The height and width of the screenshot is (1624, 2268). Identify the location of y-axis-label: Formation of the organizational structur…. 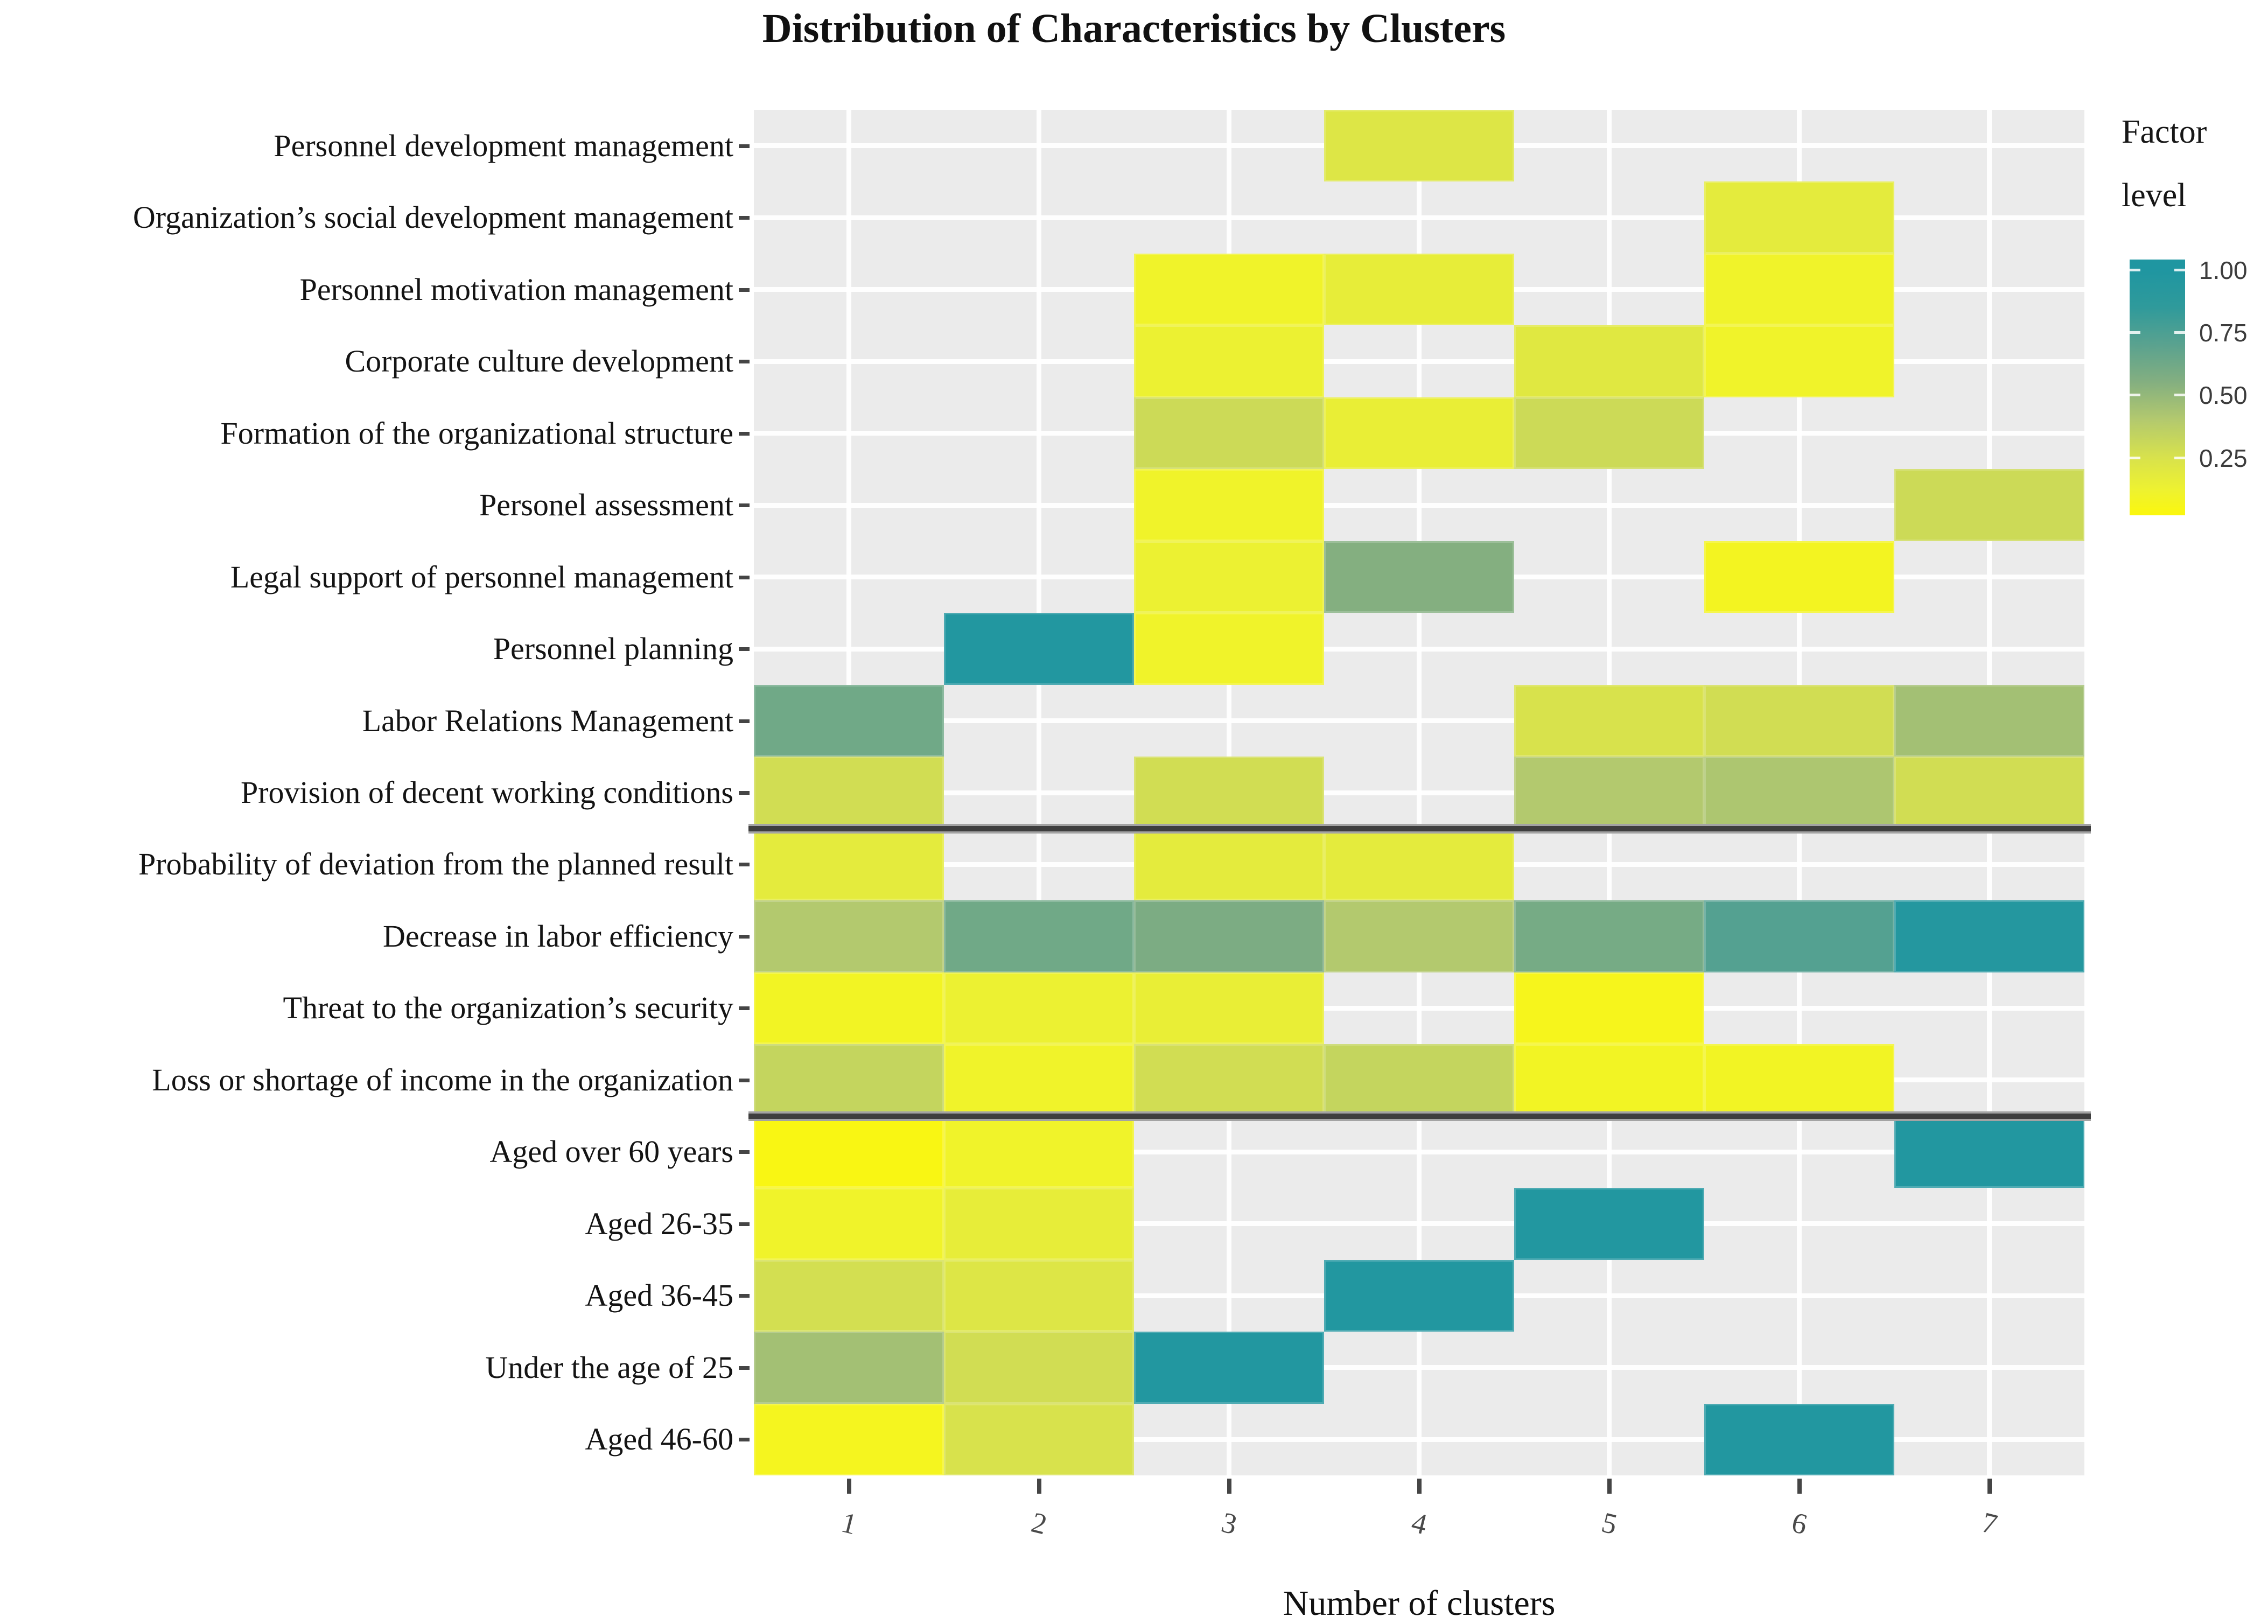
(476, 433).